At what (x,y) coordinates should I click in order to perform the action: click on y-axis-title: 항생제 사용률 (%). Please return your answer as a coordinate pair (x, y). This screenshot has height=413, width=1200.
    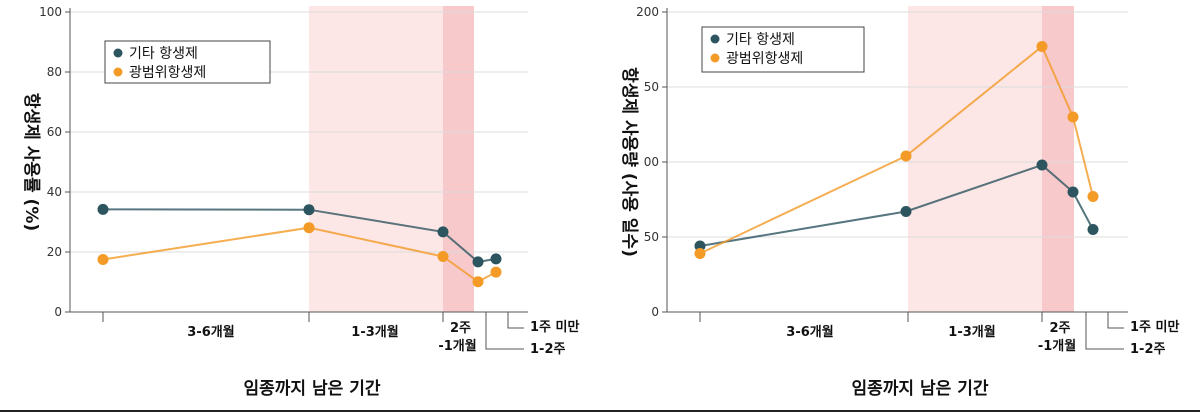
    Looking at the image, I should click on (31, 162).